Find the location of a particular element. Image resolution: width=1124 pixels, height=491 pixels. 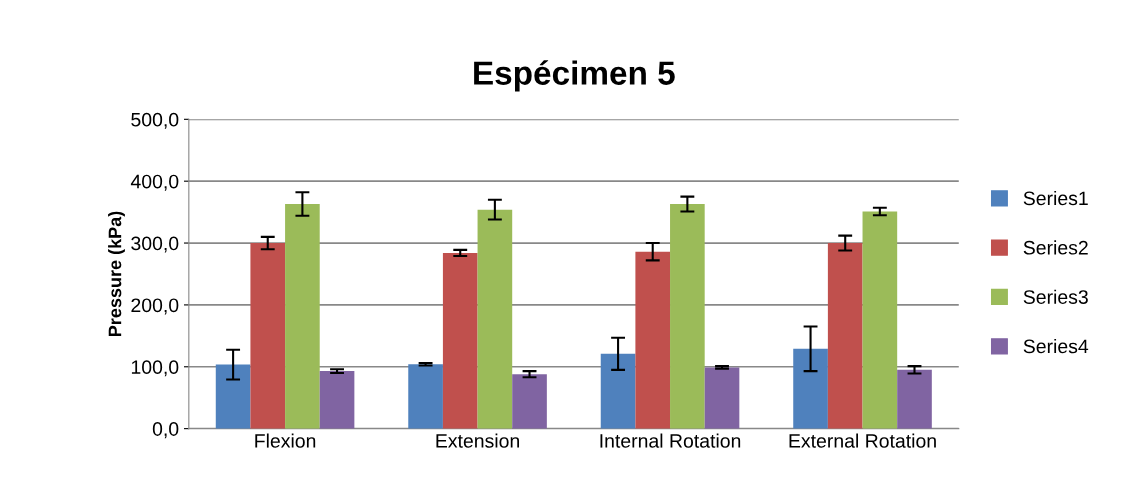

x-tick-label: Internal Rotation is located at coordinates (670, 440).